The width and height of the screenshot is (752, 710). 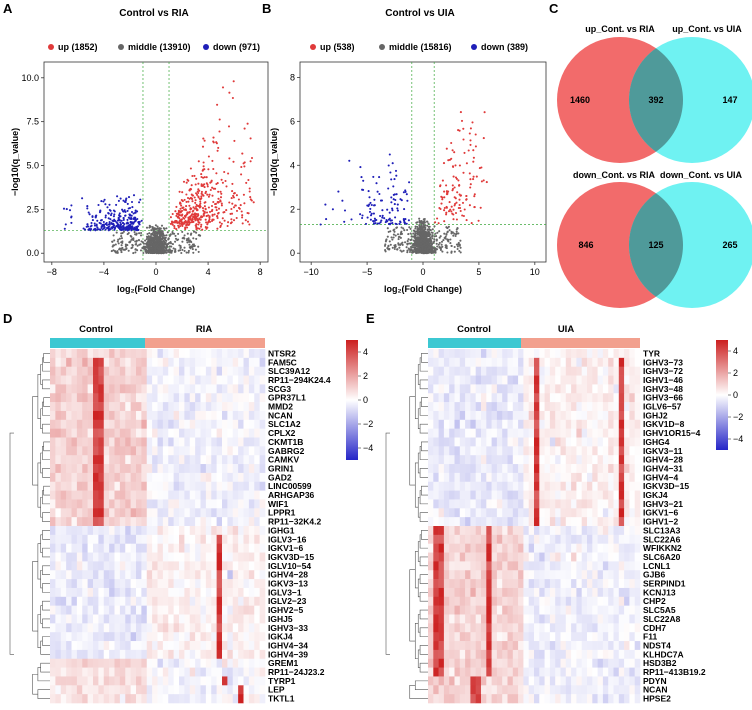 I want to click on volcano-b-xtick-label: 10, so click(x=535, y=272).